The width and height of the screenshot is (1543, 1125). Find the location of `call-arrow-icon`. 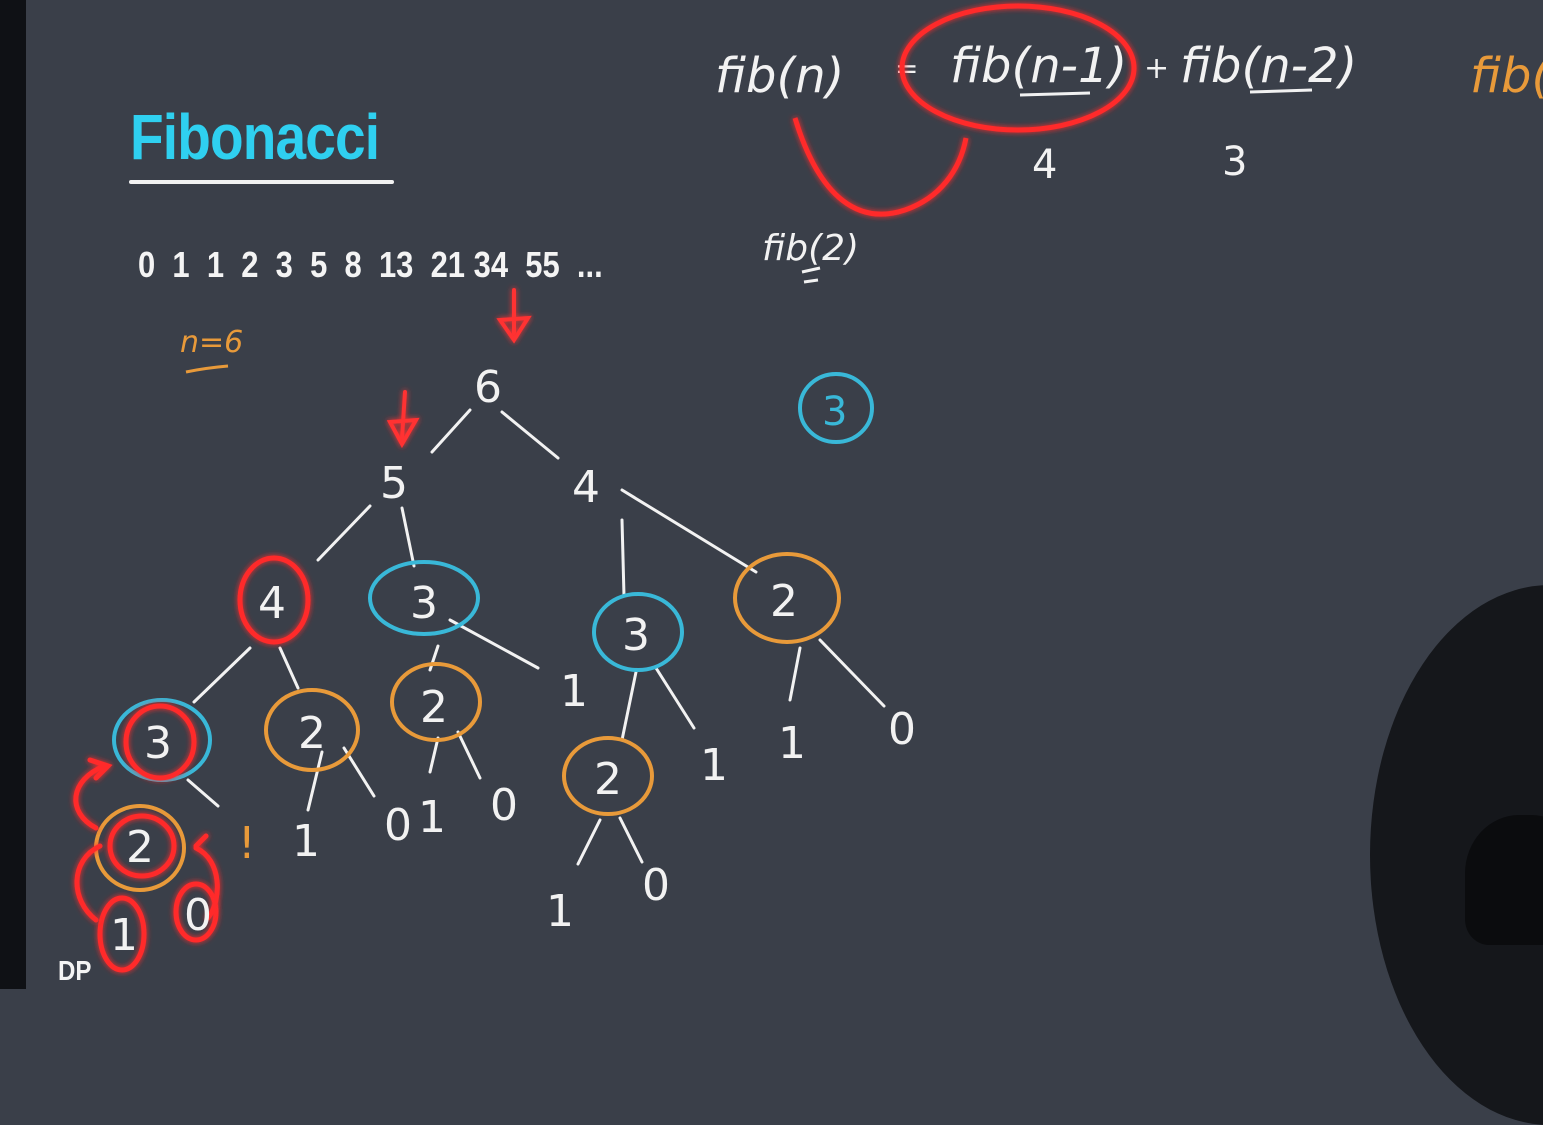

call-arrow-icon is located at coordinates (146, 840).